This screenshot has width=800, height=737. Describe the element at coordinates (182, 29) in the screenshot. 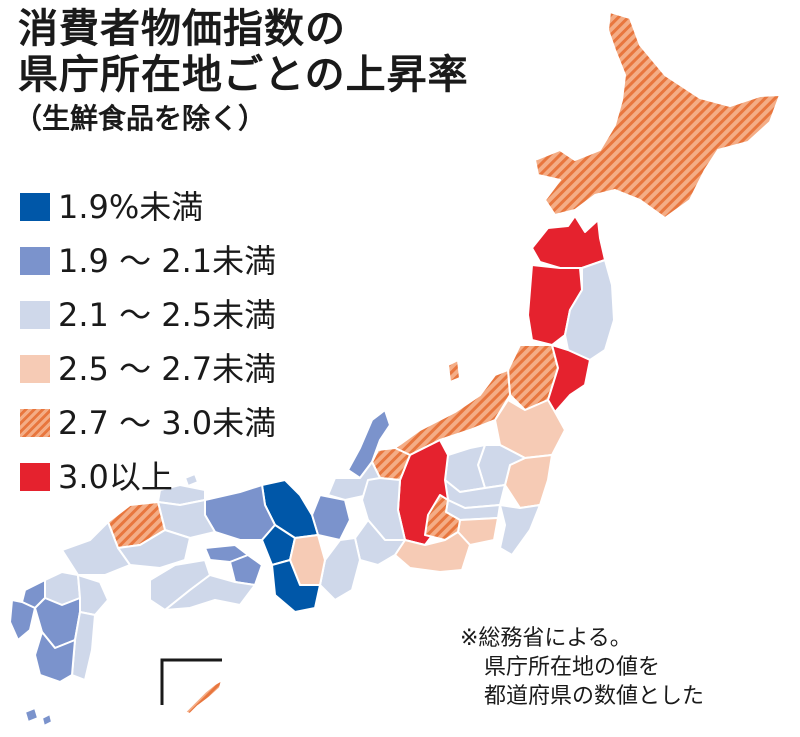

I see `title-line-1: 消費者物価指数の` at that location.